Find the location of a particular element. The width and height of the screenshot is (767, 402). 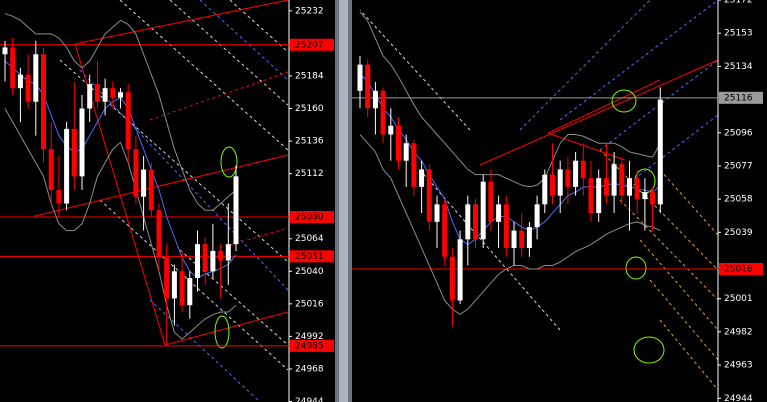

y-tick-label: 24963 is located at coordinates (738, 366).